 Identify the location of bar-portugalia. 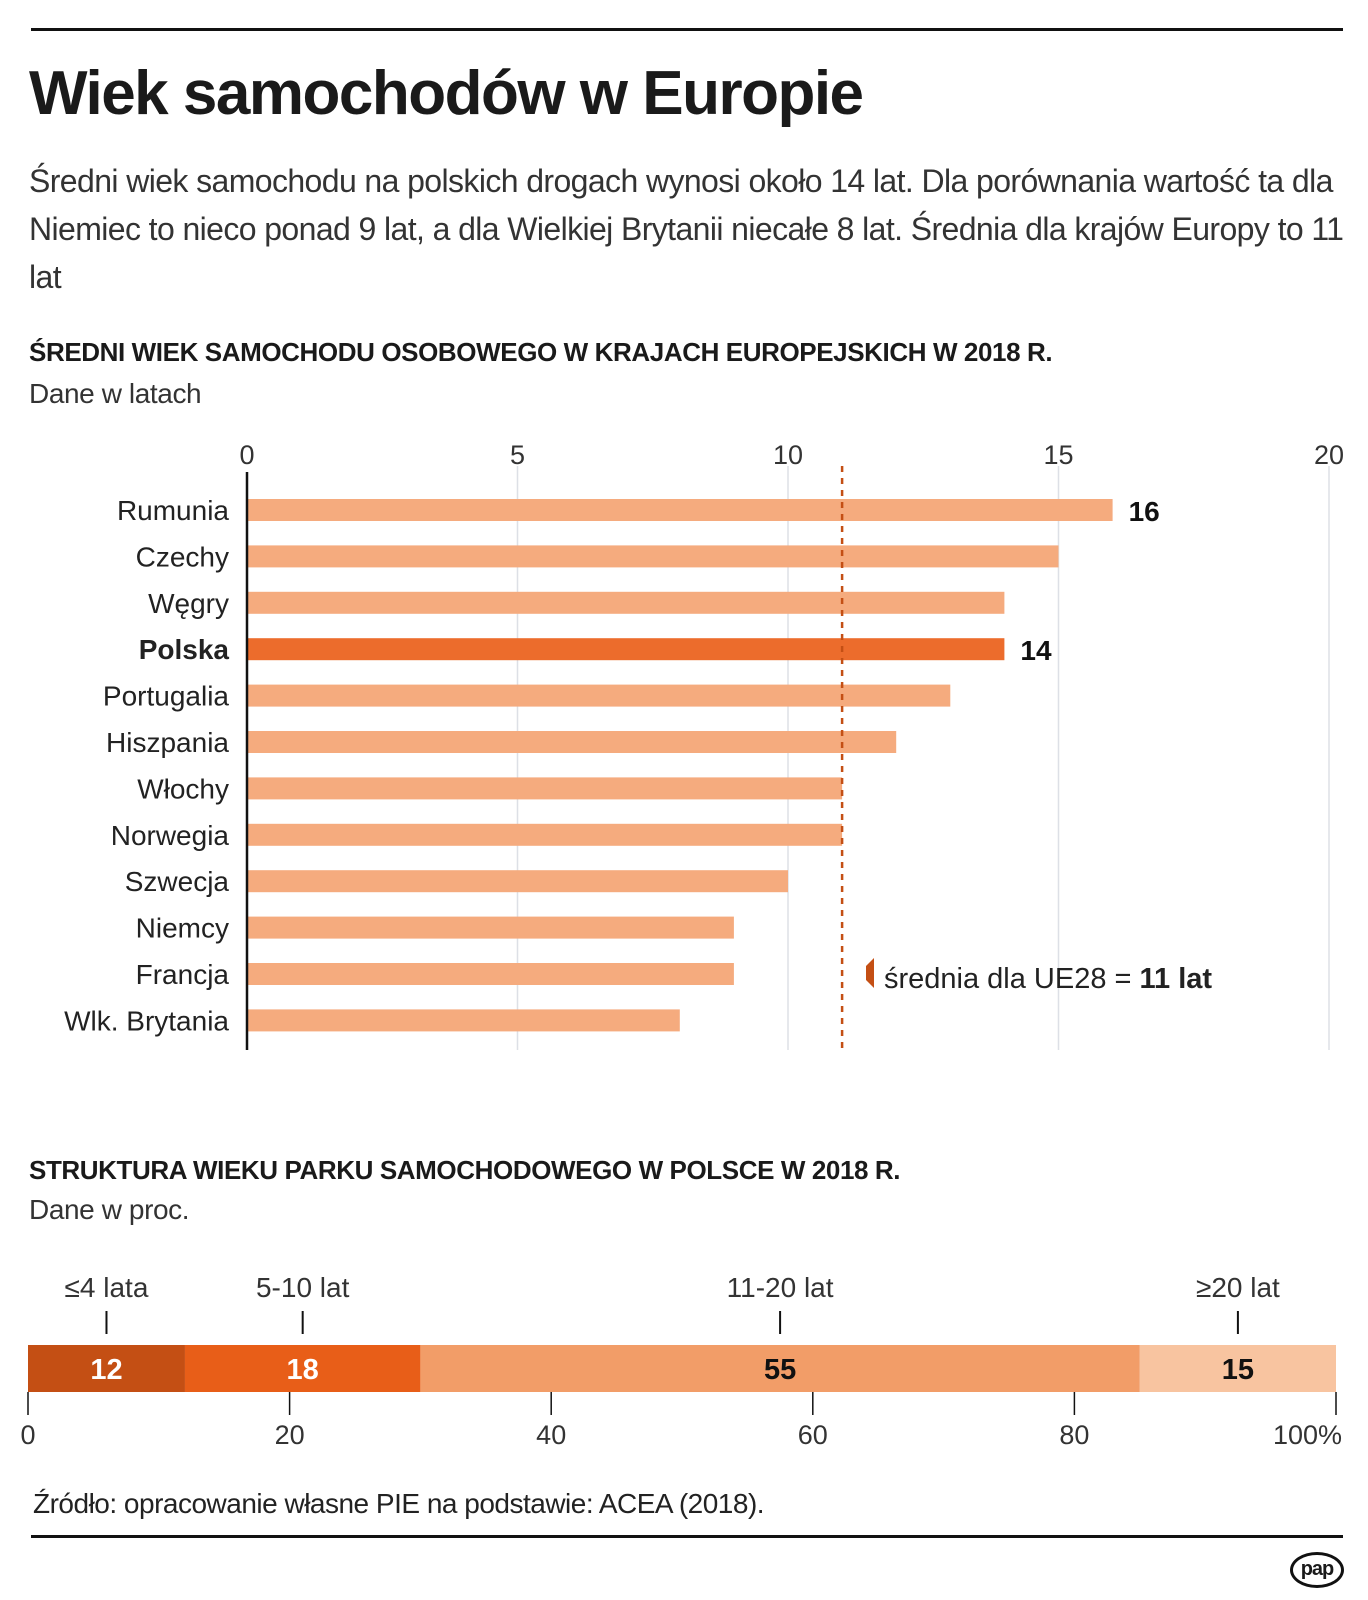
(599, 695).